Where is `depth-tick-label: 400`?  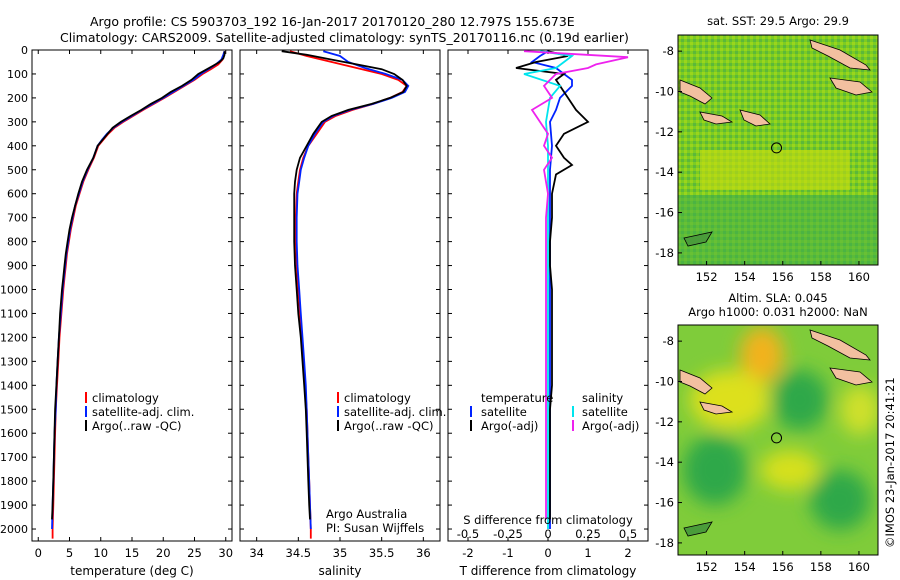
depth-tick-label: 400 is located at coordinates (17, 146).